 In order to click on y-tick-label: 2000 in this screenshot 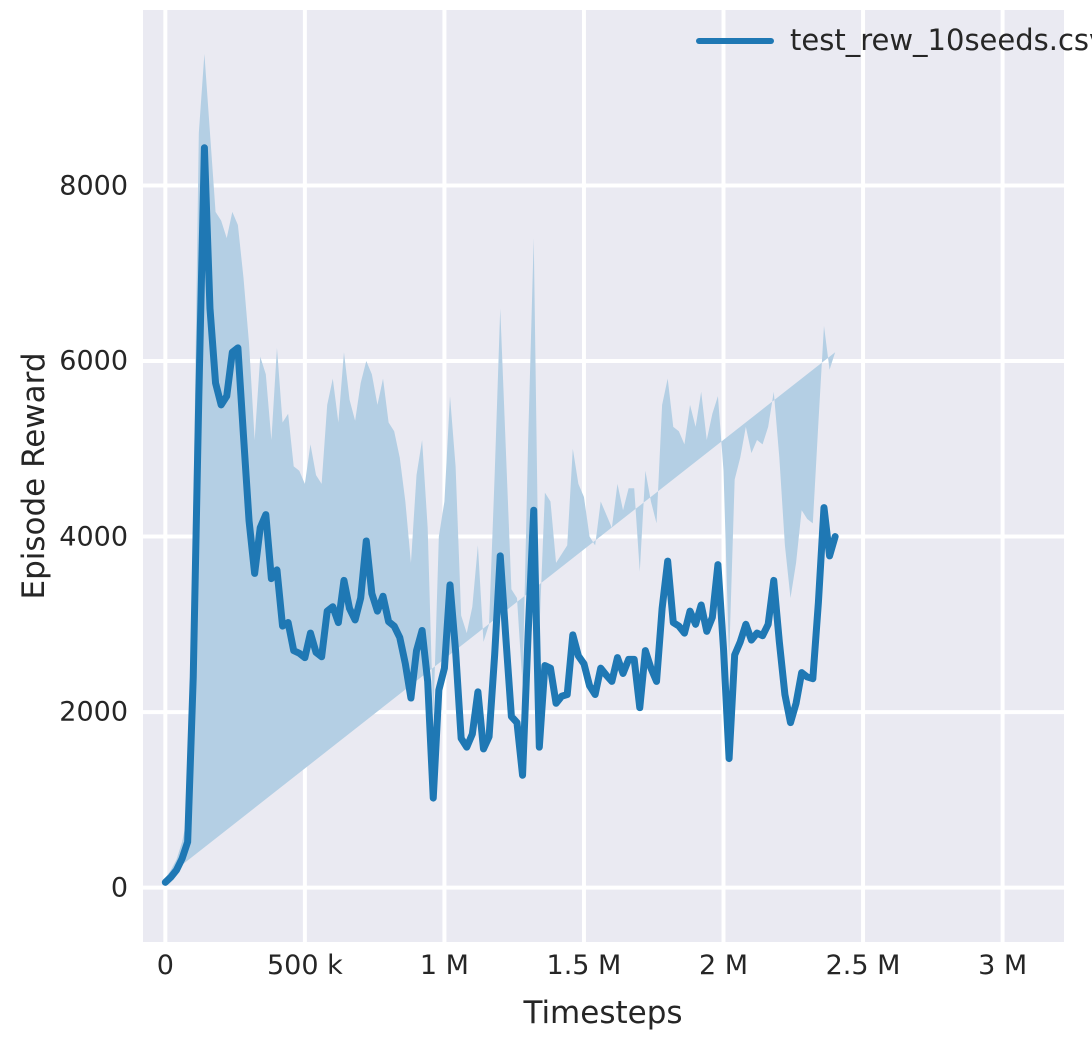, I will do `click(93, 712)`.